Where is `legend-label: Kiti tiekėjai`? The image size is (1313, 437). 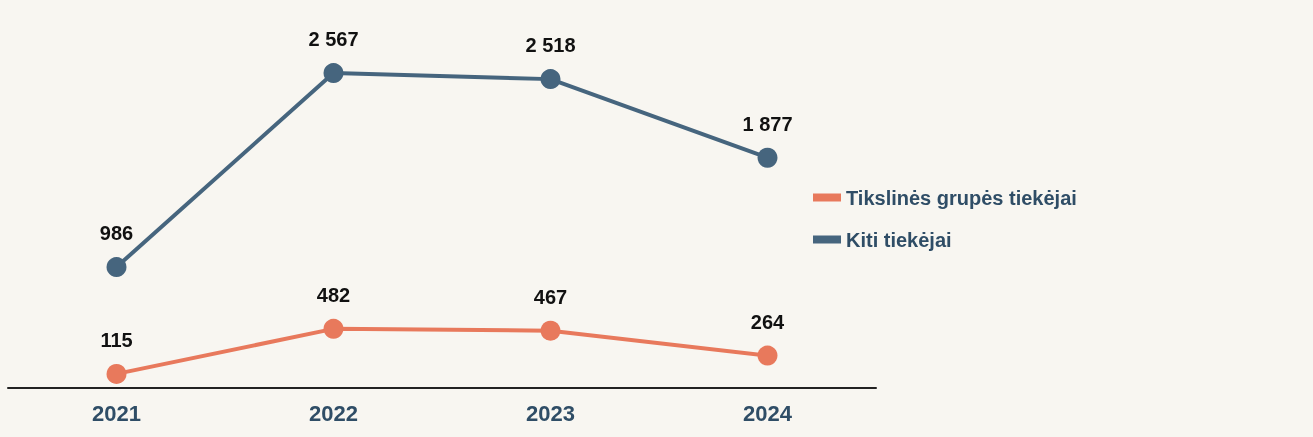 legend-label: Kiti tiekėjai is located at coordinates (899, 239).